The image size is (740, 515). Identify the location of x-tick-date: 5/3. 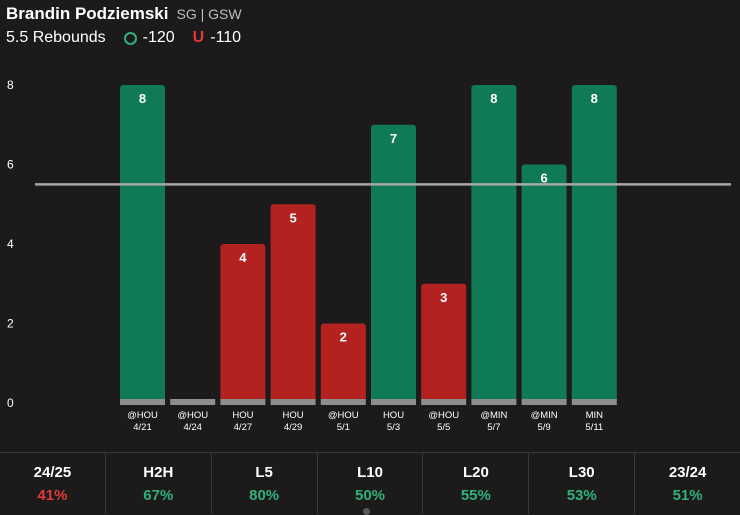
(393, 427).